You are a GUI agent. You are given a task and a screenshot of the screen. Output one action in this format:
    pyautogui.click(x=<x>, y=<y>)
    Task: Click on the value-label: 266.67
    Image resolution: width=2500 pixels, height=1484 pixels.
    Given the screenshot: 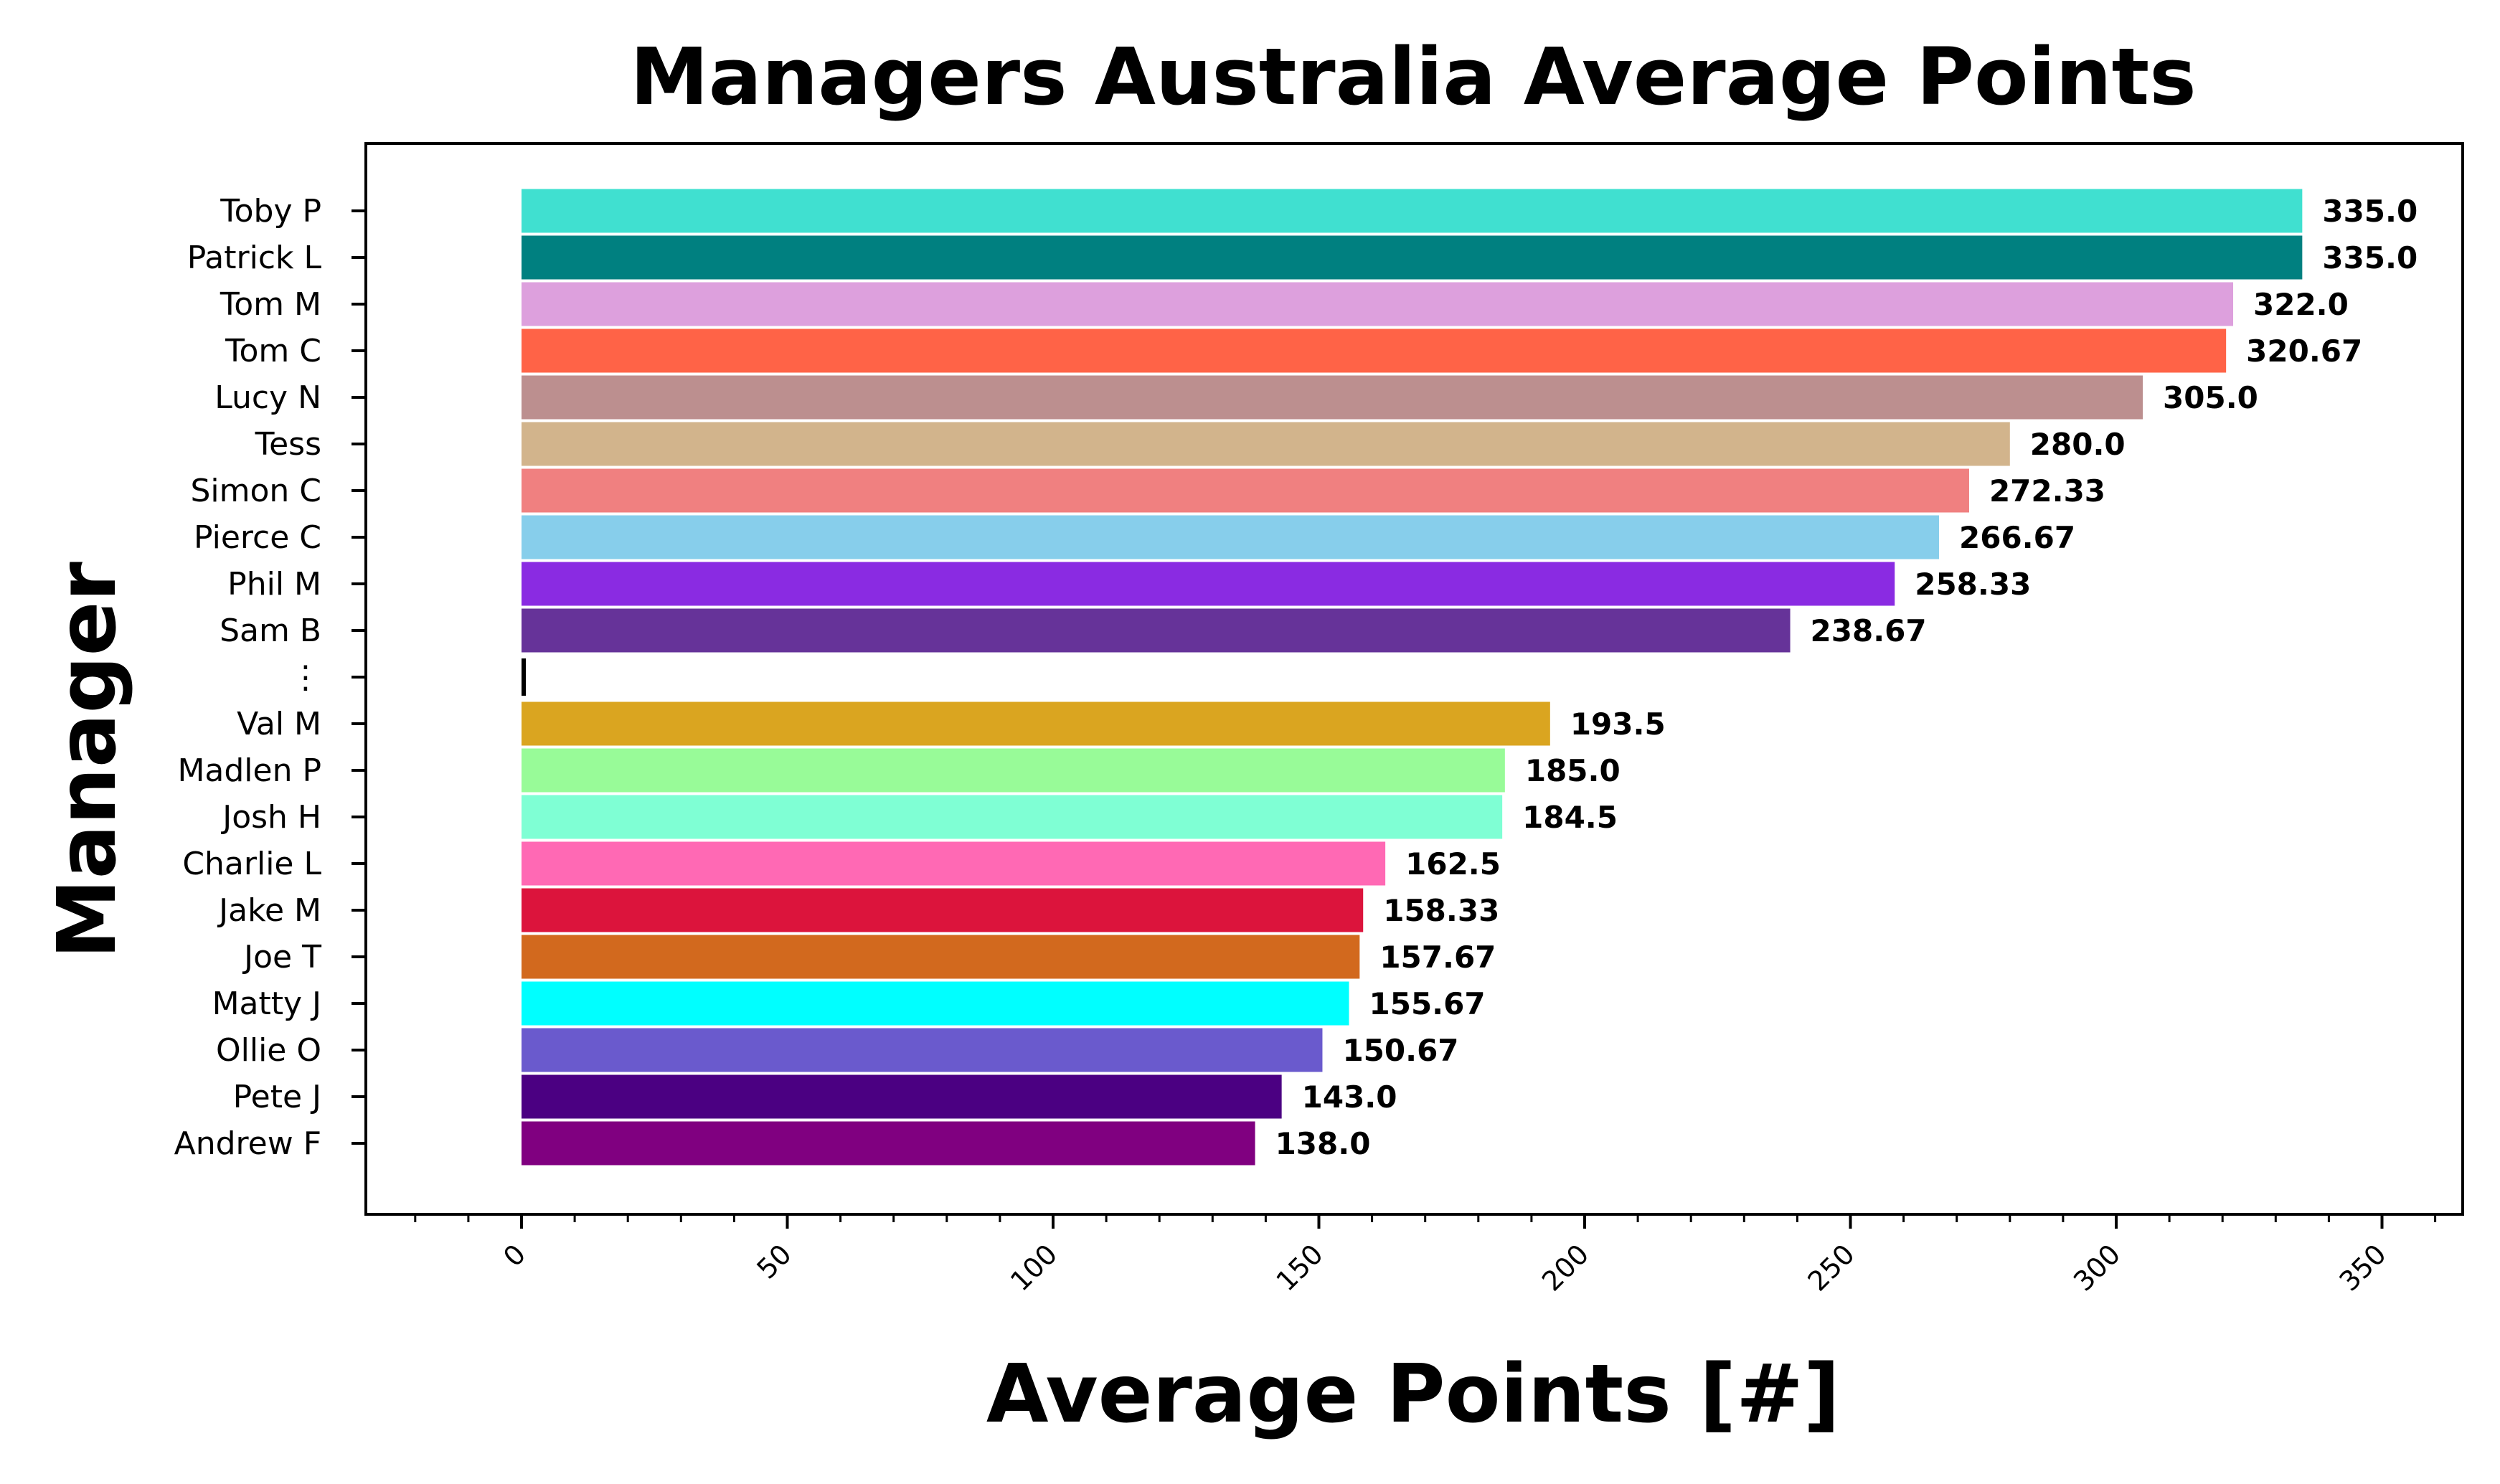 What is the action you would take?
    pyautogui.click(x=2017, y=537)
    